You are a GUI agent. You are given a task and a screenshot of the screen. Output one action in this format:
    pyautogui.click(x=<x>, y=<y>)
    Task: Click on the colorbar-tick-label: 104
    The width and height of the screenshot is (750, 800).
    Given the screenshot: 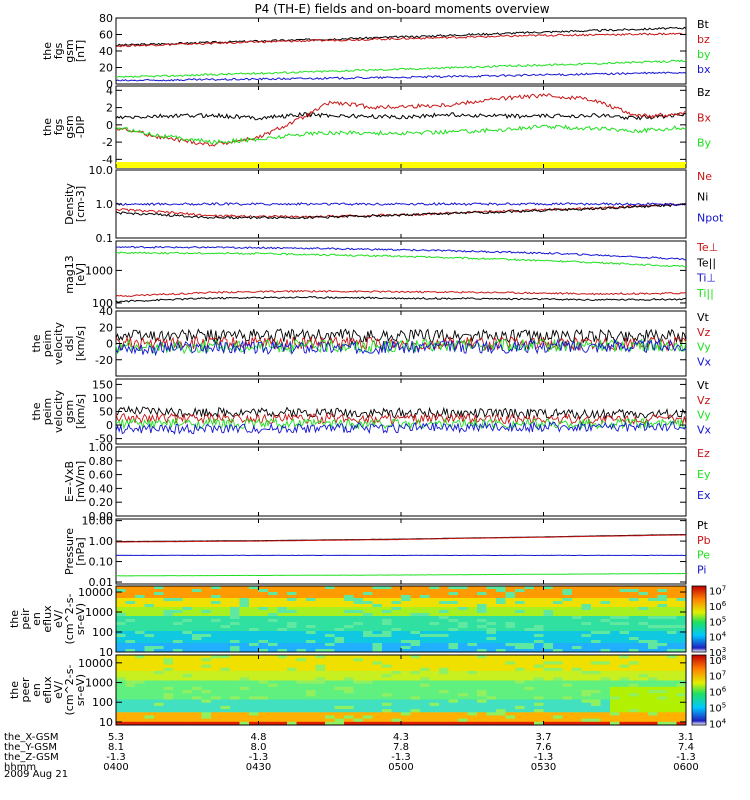 What is the action you would take?
    pyautogui.click(x=718, y=637)
    